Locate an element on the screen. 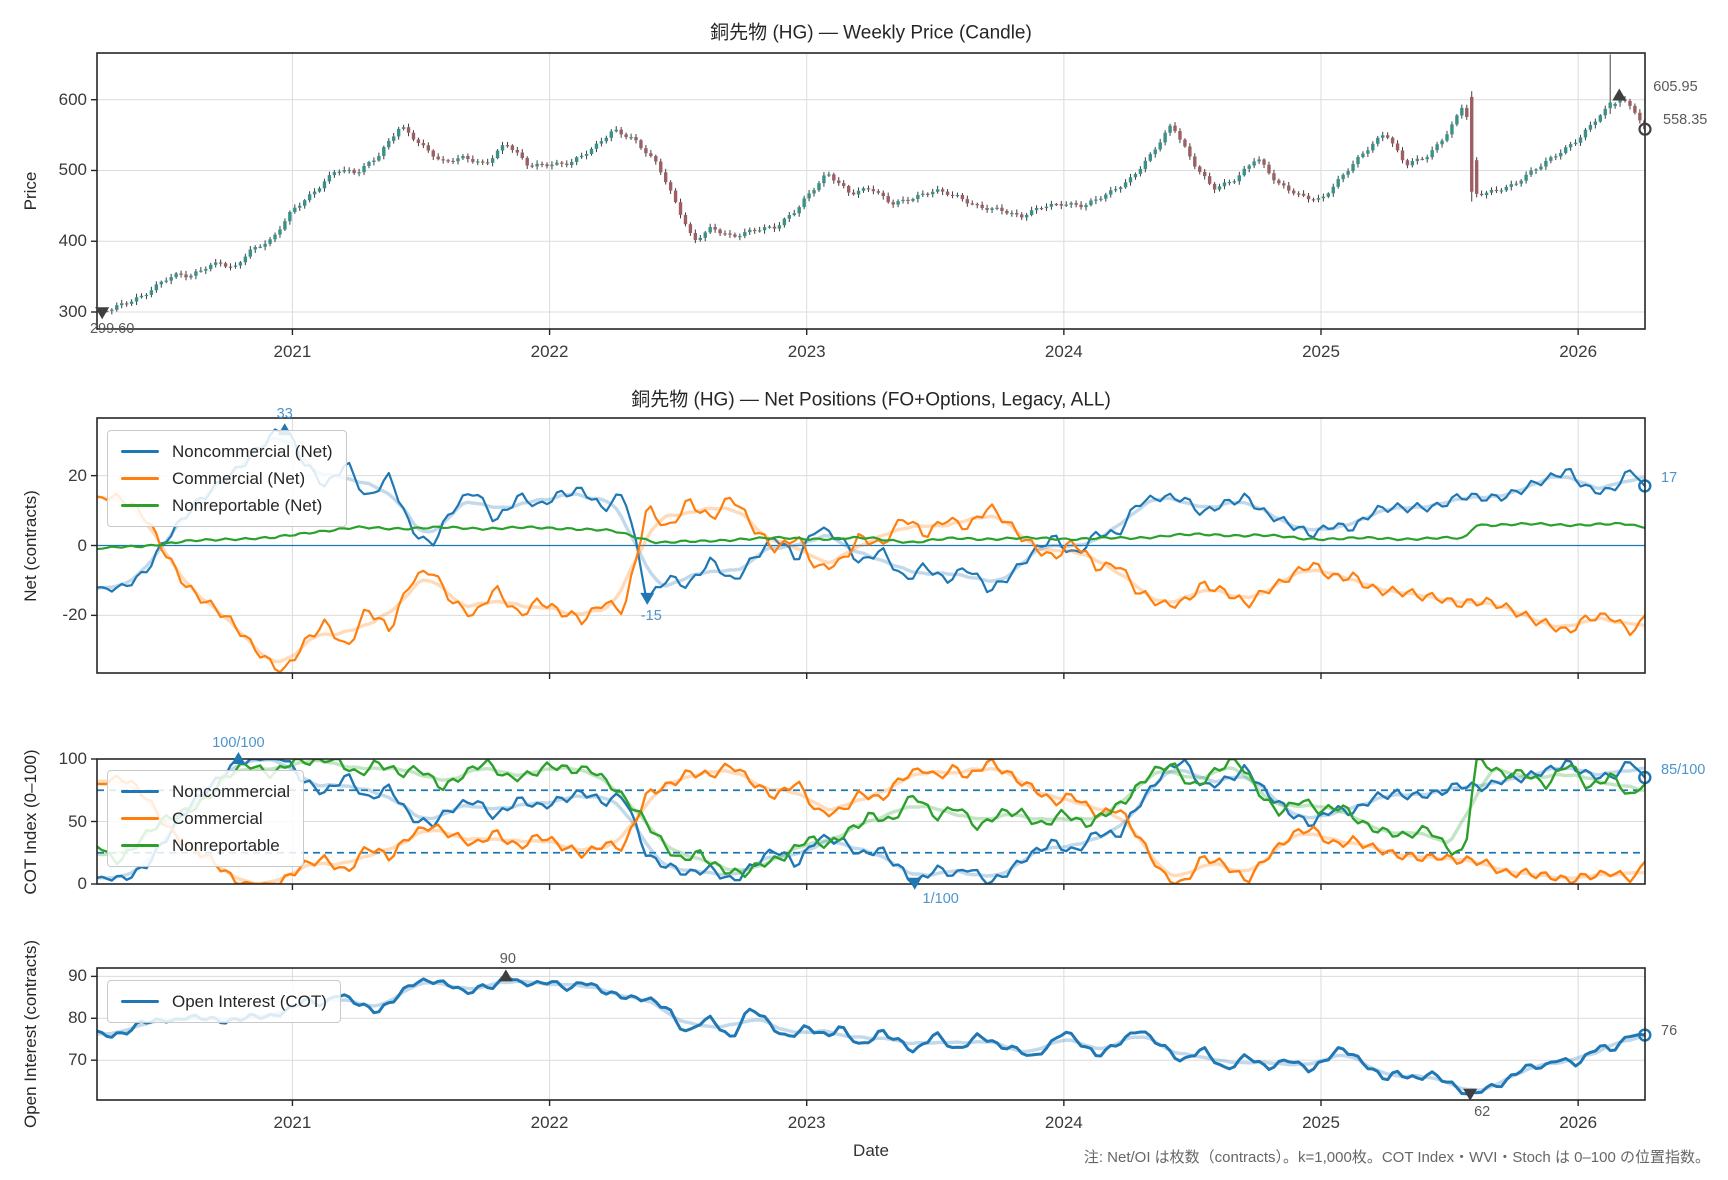 The height and width of the screenshot is (1180, 1728). y-tick-label: 500 is located at coordinates (72, 170).